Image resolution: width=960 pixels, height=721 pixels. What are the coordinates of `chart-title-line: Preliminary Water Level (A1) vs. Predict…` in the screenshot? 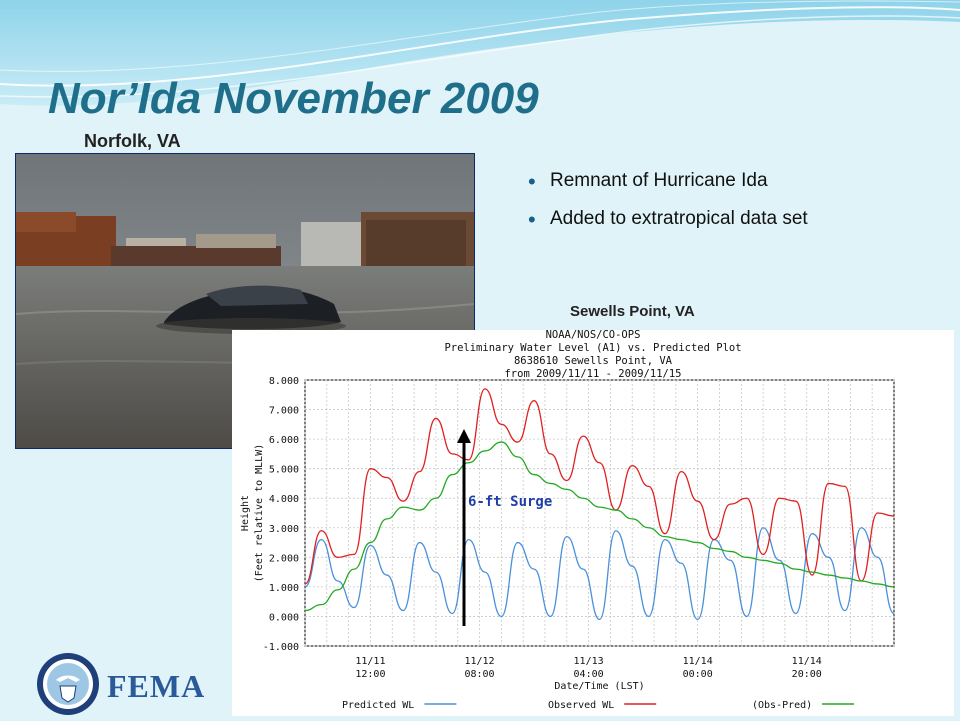 It's located at (592, 348).